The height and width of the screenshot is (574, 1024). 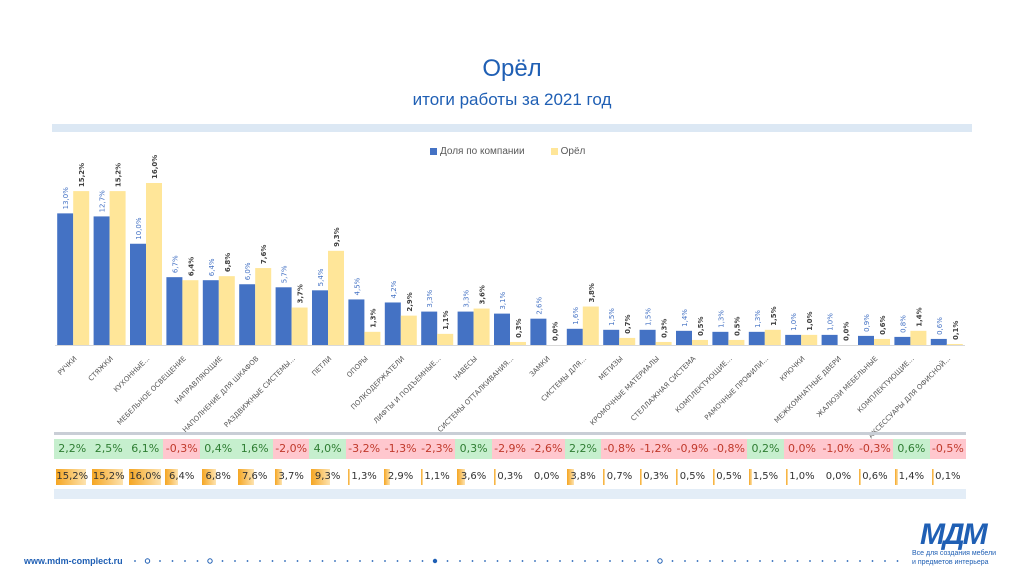 What do you see at coordinates (956, 330) in the screenshot?
I see `data-label-orel: 0,1%` at bounding box center [956, 330].